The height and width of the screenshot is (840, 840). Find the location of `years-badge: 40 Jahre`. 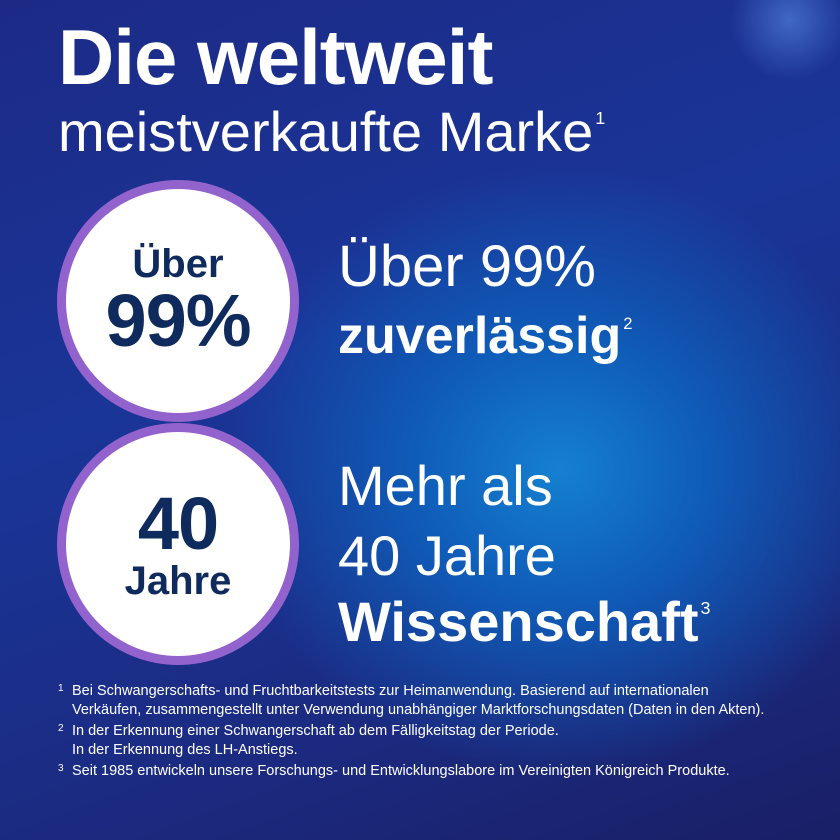

years-badge: 40 Jahre is located at coordinates (178, 544).